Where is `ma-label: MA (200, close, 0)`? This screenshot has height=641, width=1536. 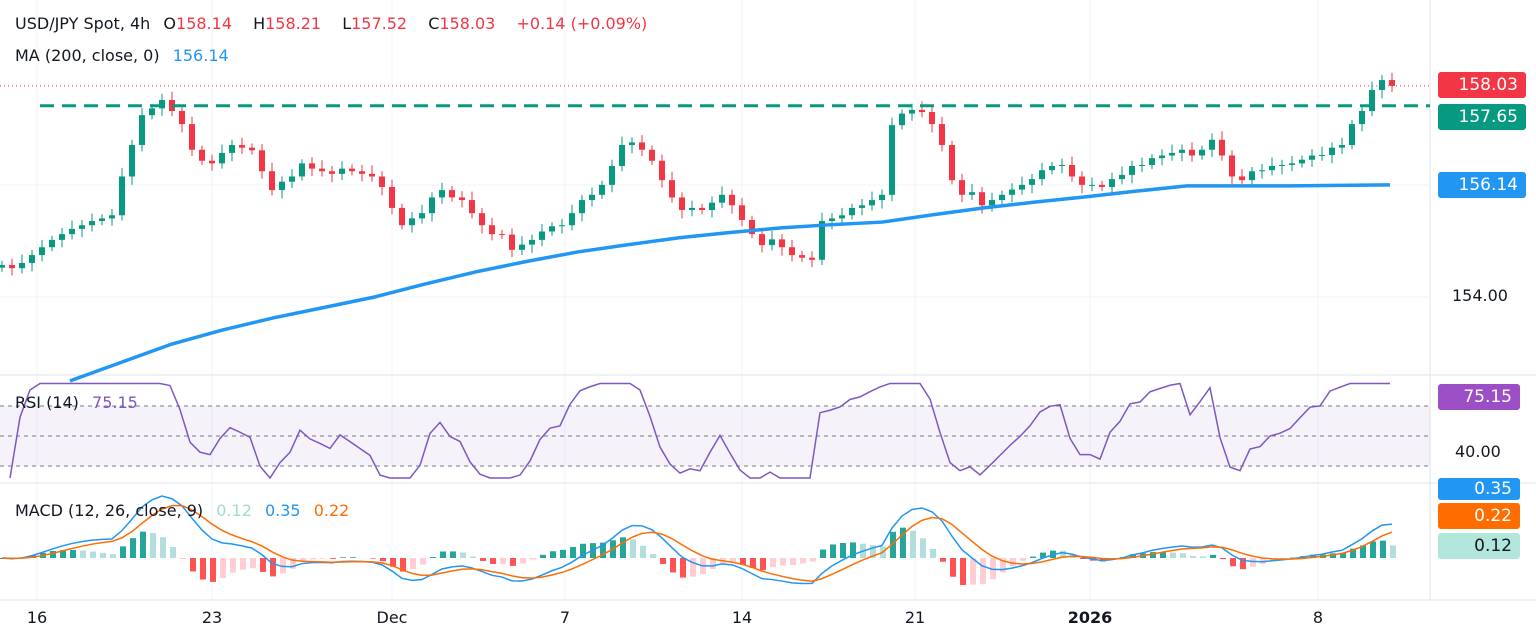
ma-label: MA (200, close, 0) is located at coordinates (87, 55).